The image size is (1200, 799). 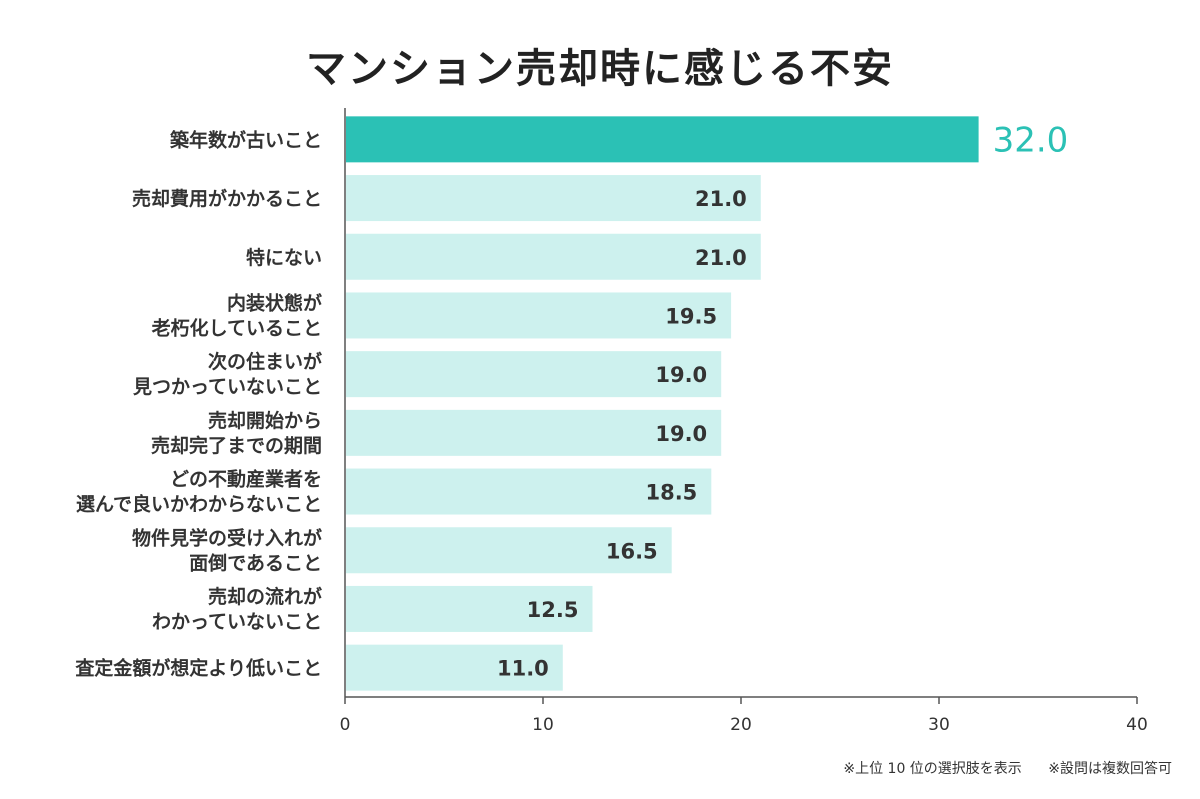 What do you see at coordinates (199, 492) in the screenshot?
I see `category-label-6: どの不動産業者を選んで良いかわからないこと` at bounding box center [199, 492].